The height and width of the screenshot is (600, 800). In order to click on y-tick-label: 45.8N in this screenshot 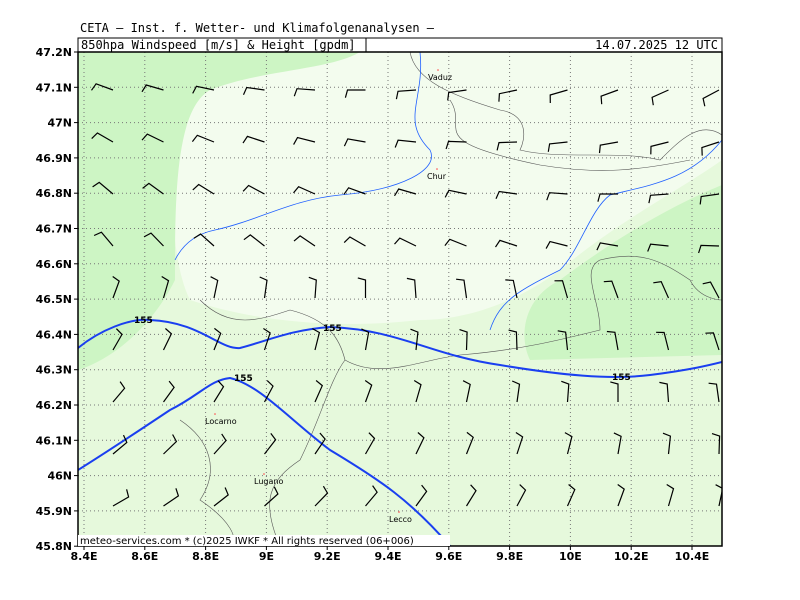, I will do `click(54, 546)`.